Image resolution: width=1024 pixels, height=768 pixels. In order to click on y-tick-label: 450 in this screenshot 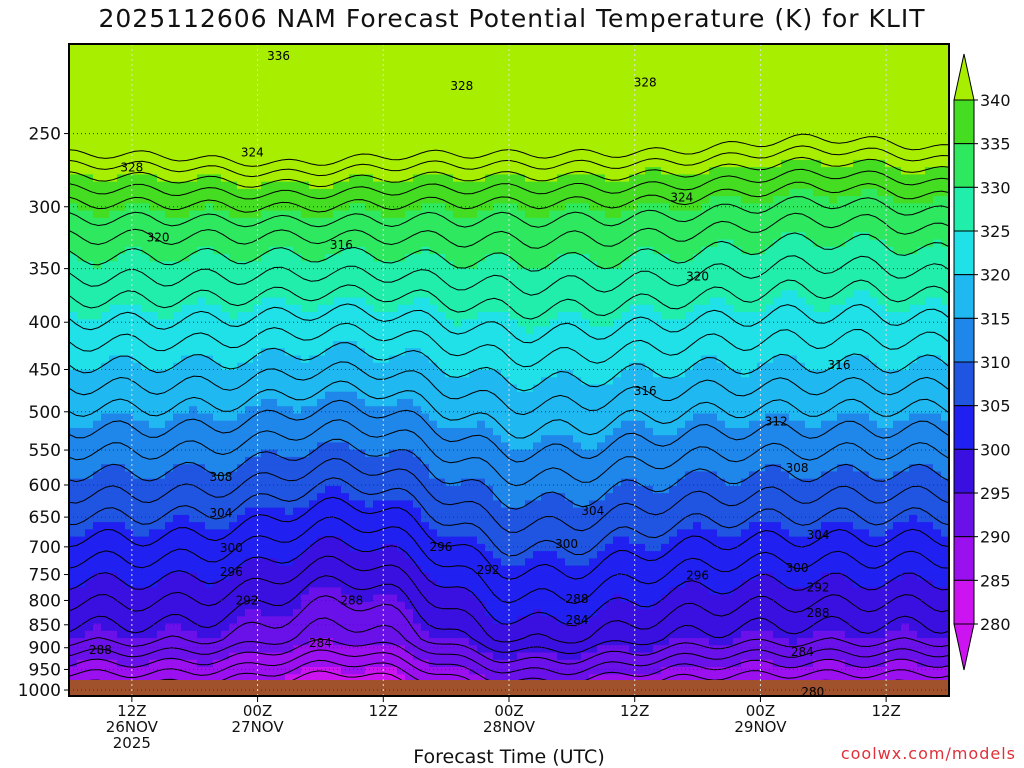, I will do `click(45, 371)`.